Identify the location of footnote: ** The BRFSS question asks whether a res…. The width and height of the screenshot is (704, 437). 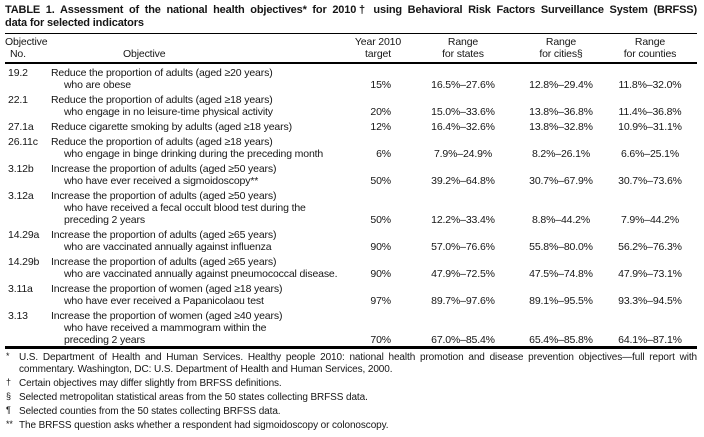
(351, 425).